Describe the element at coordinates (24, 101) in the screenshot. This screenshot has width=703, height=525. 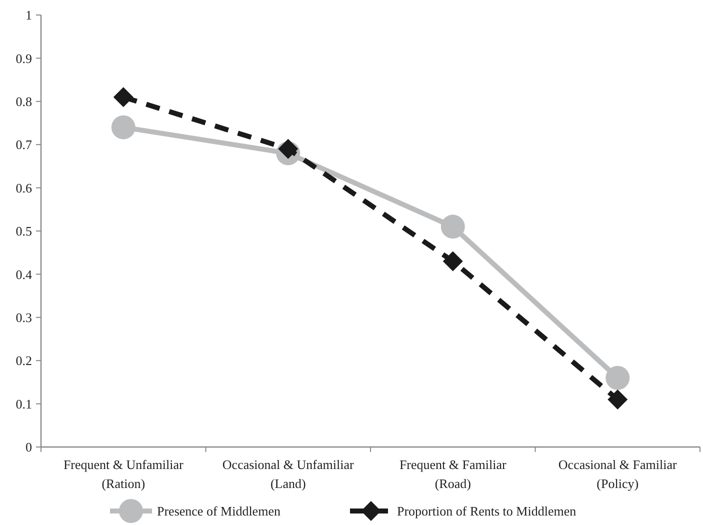
I see `y-tick-label: 0.8` at that location.